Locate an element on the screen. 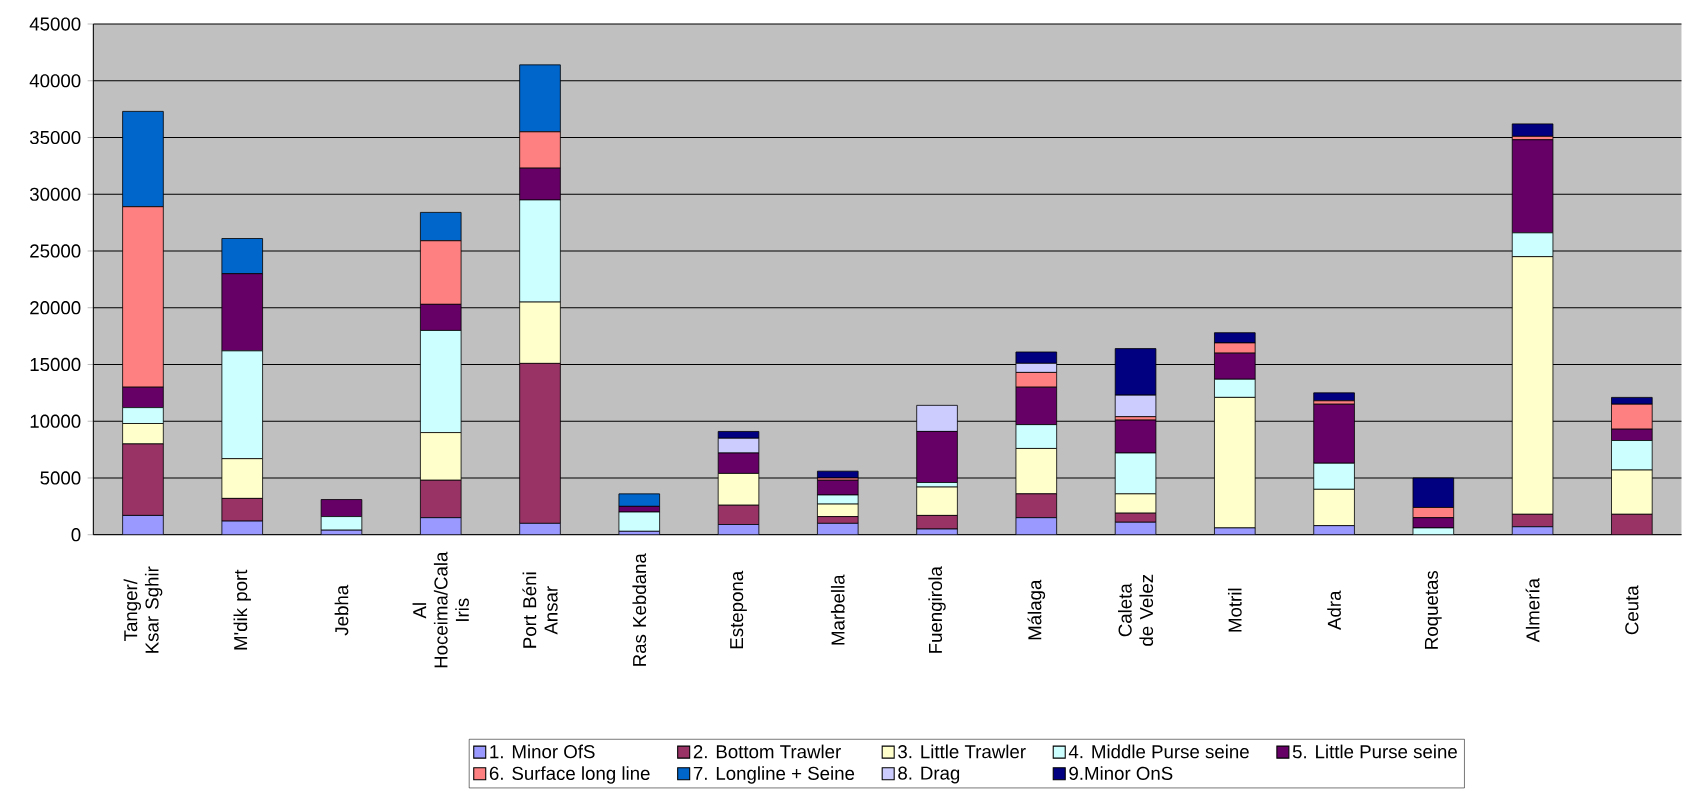 The height and width of the screenshot is (811, 1682). x-tick-label: Motril is located at coordinates (1234, 610).